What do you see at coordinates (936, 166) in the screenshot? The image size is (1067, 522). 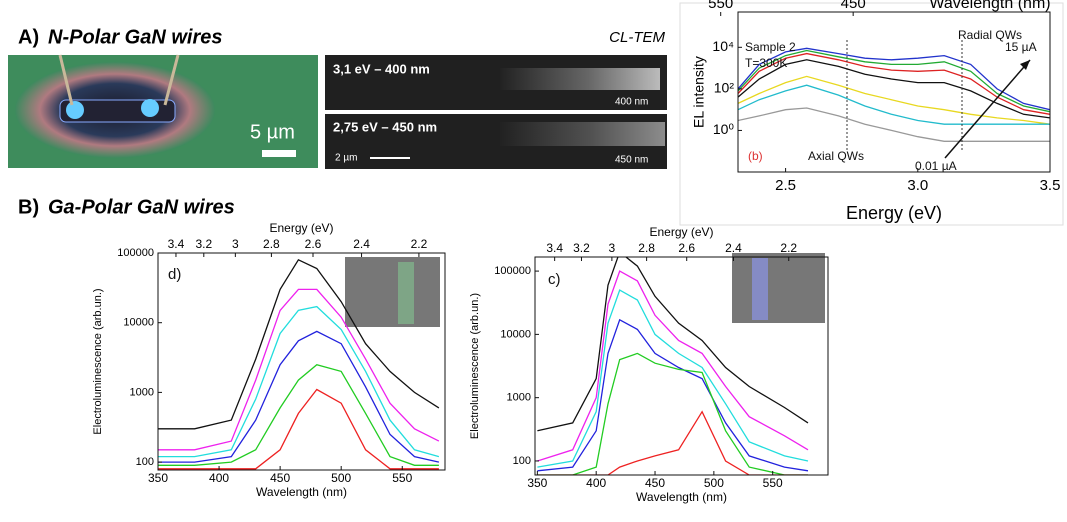 I see `annotation: 0.01 µA` at bounding box center [936, 166].